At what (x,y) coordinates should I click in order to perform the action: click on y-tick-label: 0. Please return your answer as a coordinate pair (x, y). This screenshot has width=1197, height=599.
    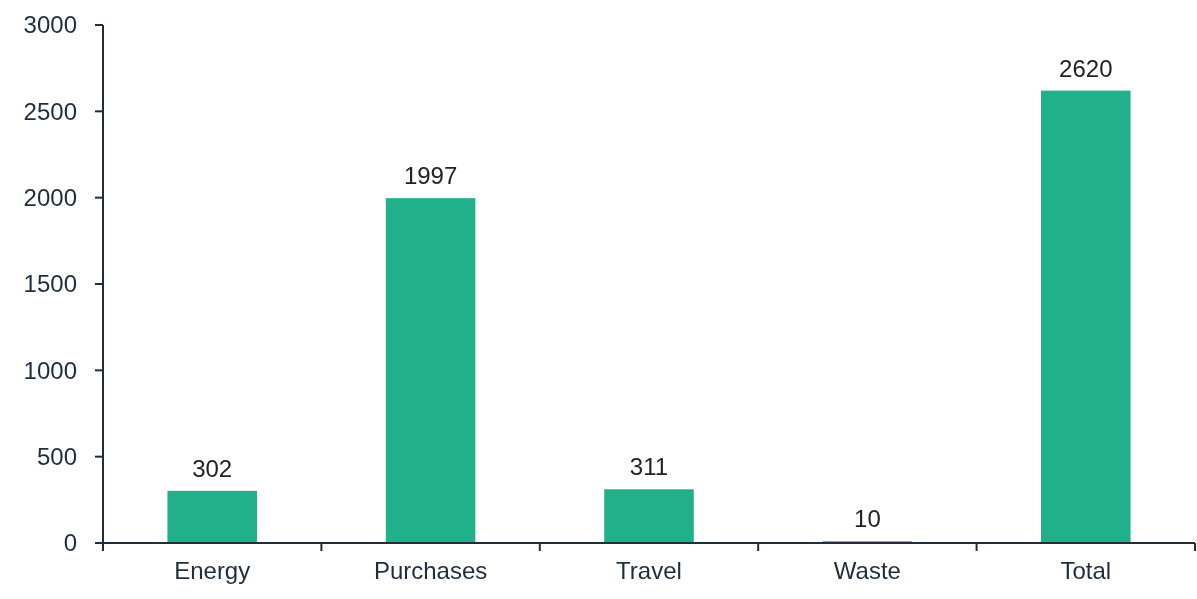
    Looking at the image, I should click on (70, 543).